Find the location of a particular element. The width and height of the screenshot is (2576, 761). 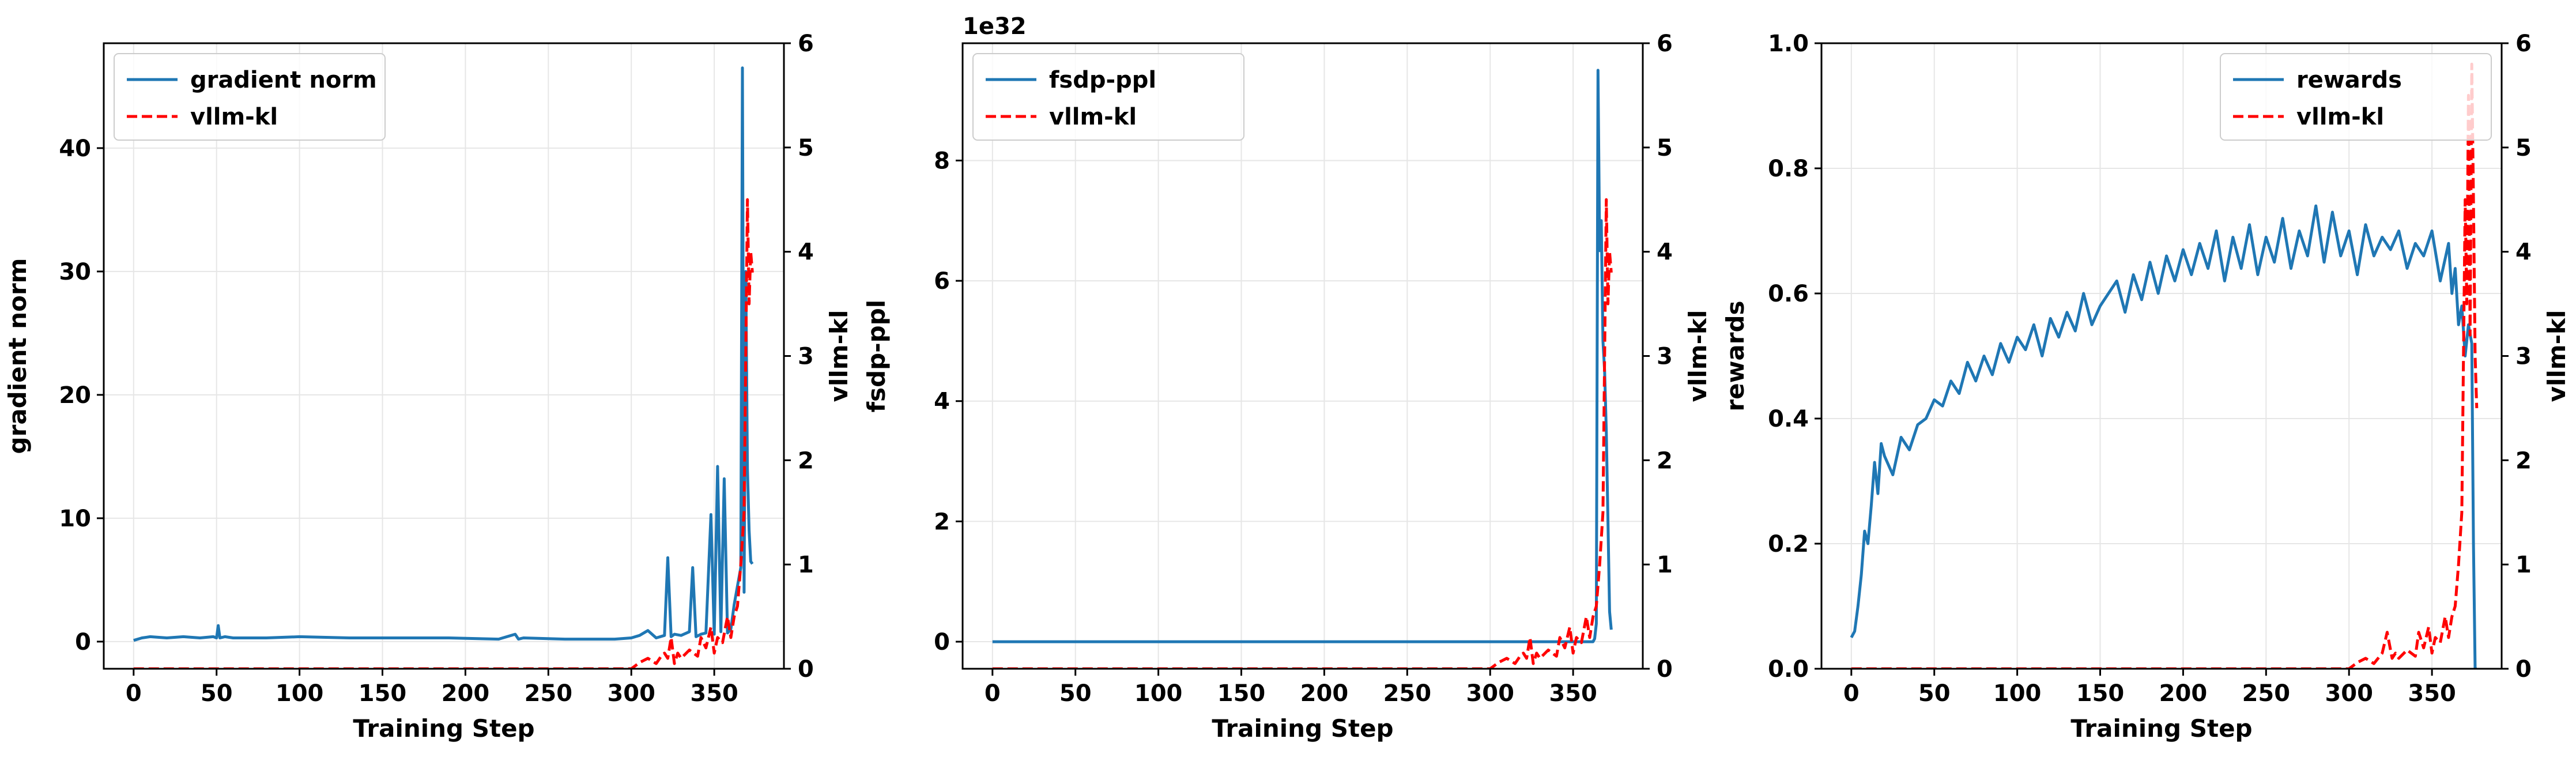

y-tick-label: 0.4 is located at coordinates (1788, 419).